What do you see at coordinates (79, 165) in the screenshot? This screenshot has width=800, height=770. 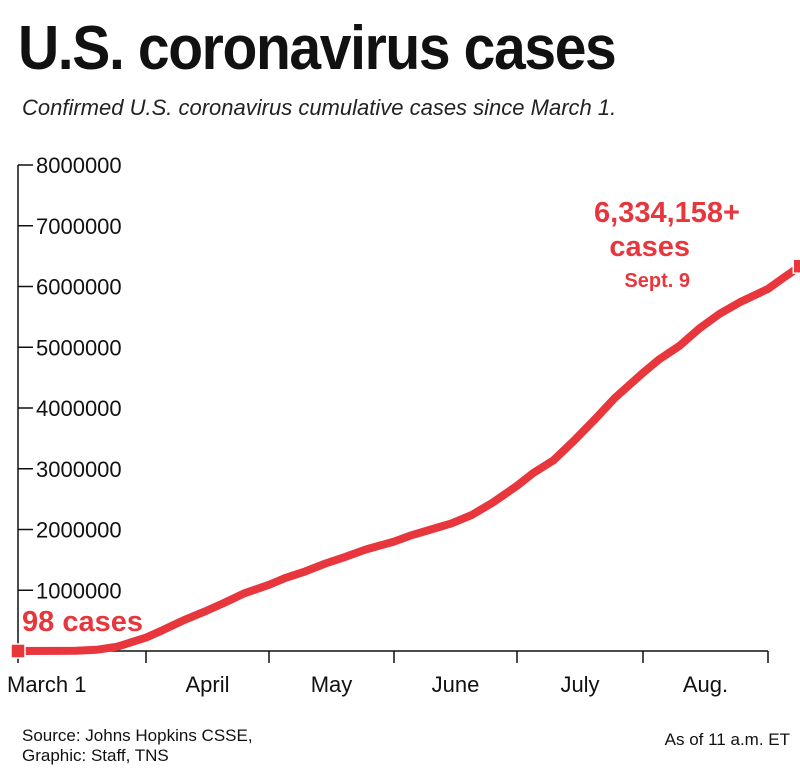 I see `y-tick-label: 8000000` at bounding box center [79, 165].